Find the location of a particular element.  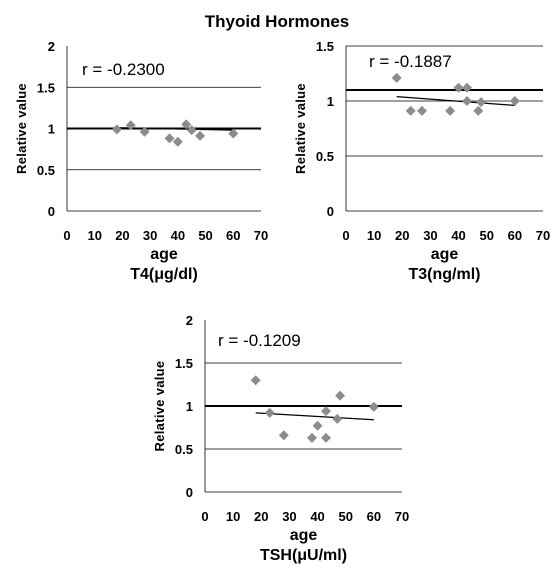

panel-label: T3(ng/ml) is located at coordinates (445, 274).